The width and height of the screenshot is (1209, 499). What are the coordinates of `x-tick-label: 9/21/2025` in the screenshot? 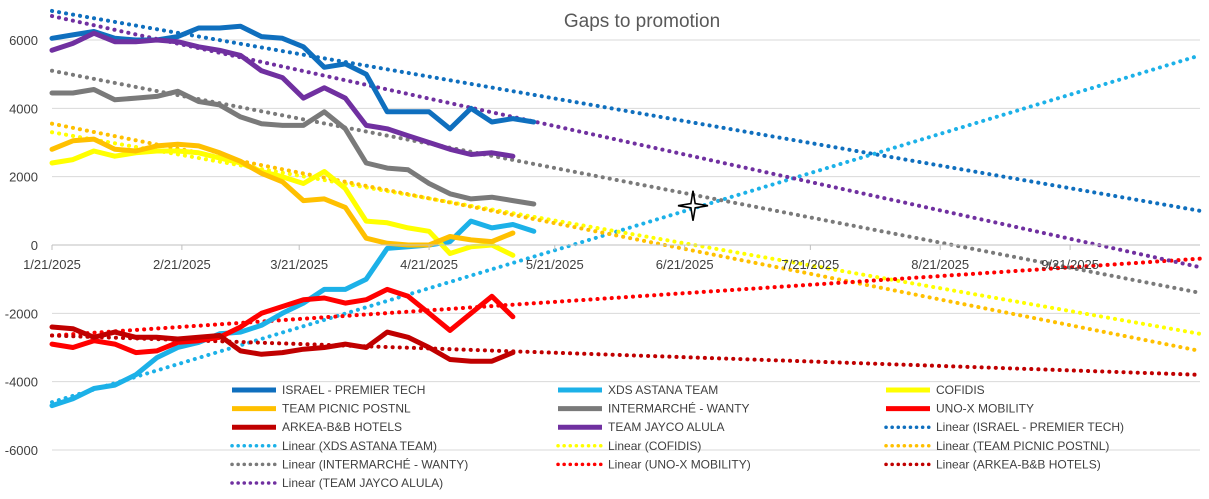 It's located at (1070, 264).